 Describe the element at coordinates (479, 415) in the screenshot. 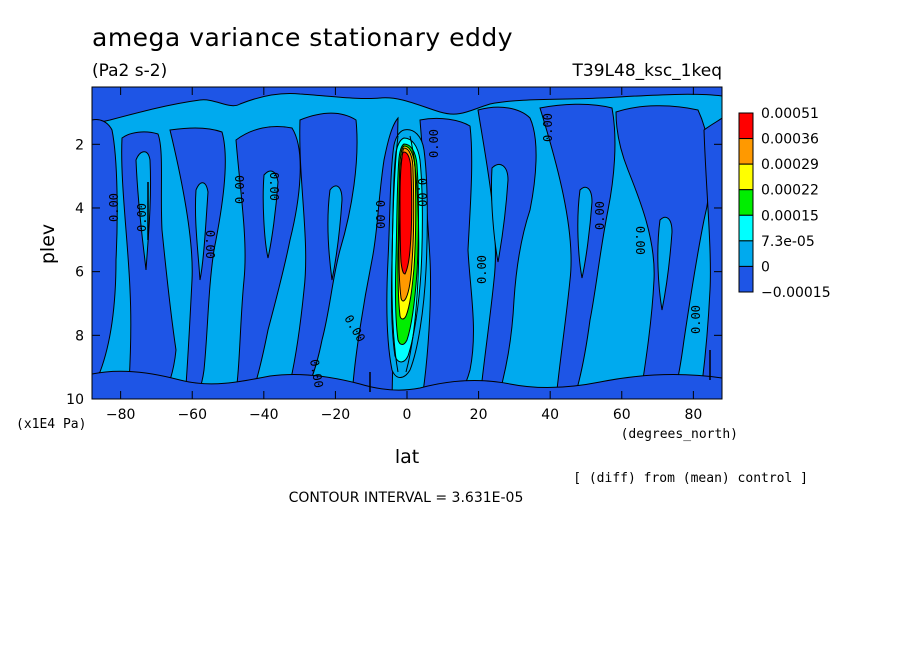

I see `x-tick-label: 20` at that location.